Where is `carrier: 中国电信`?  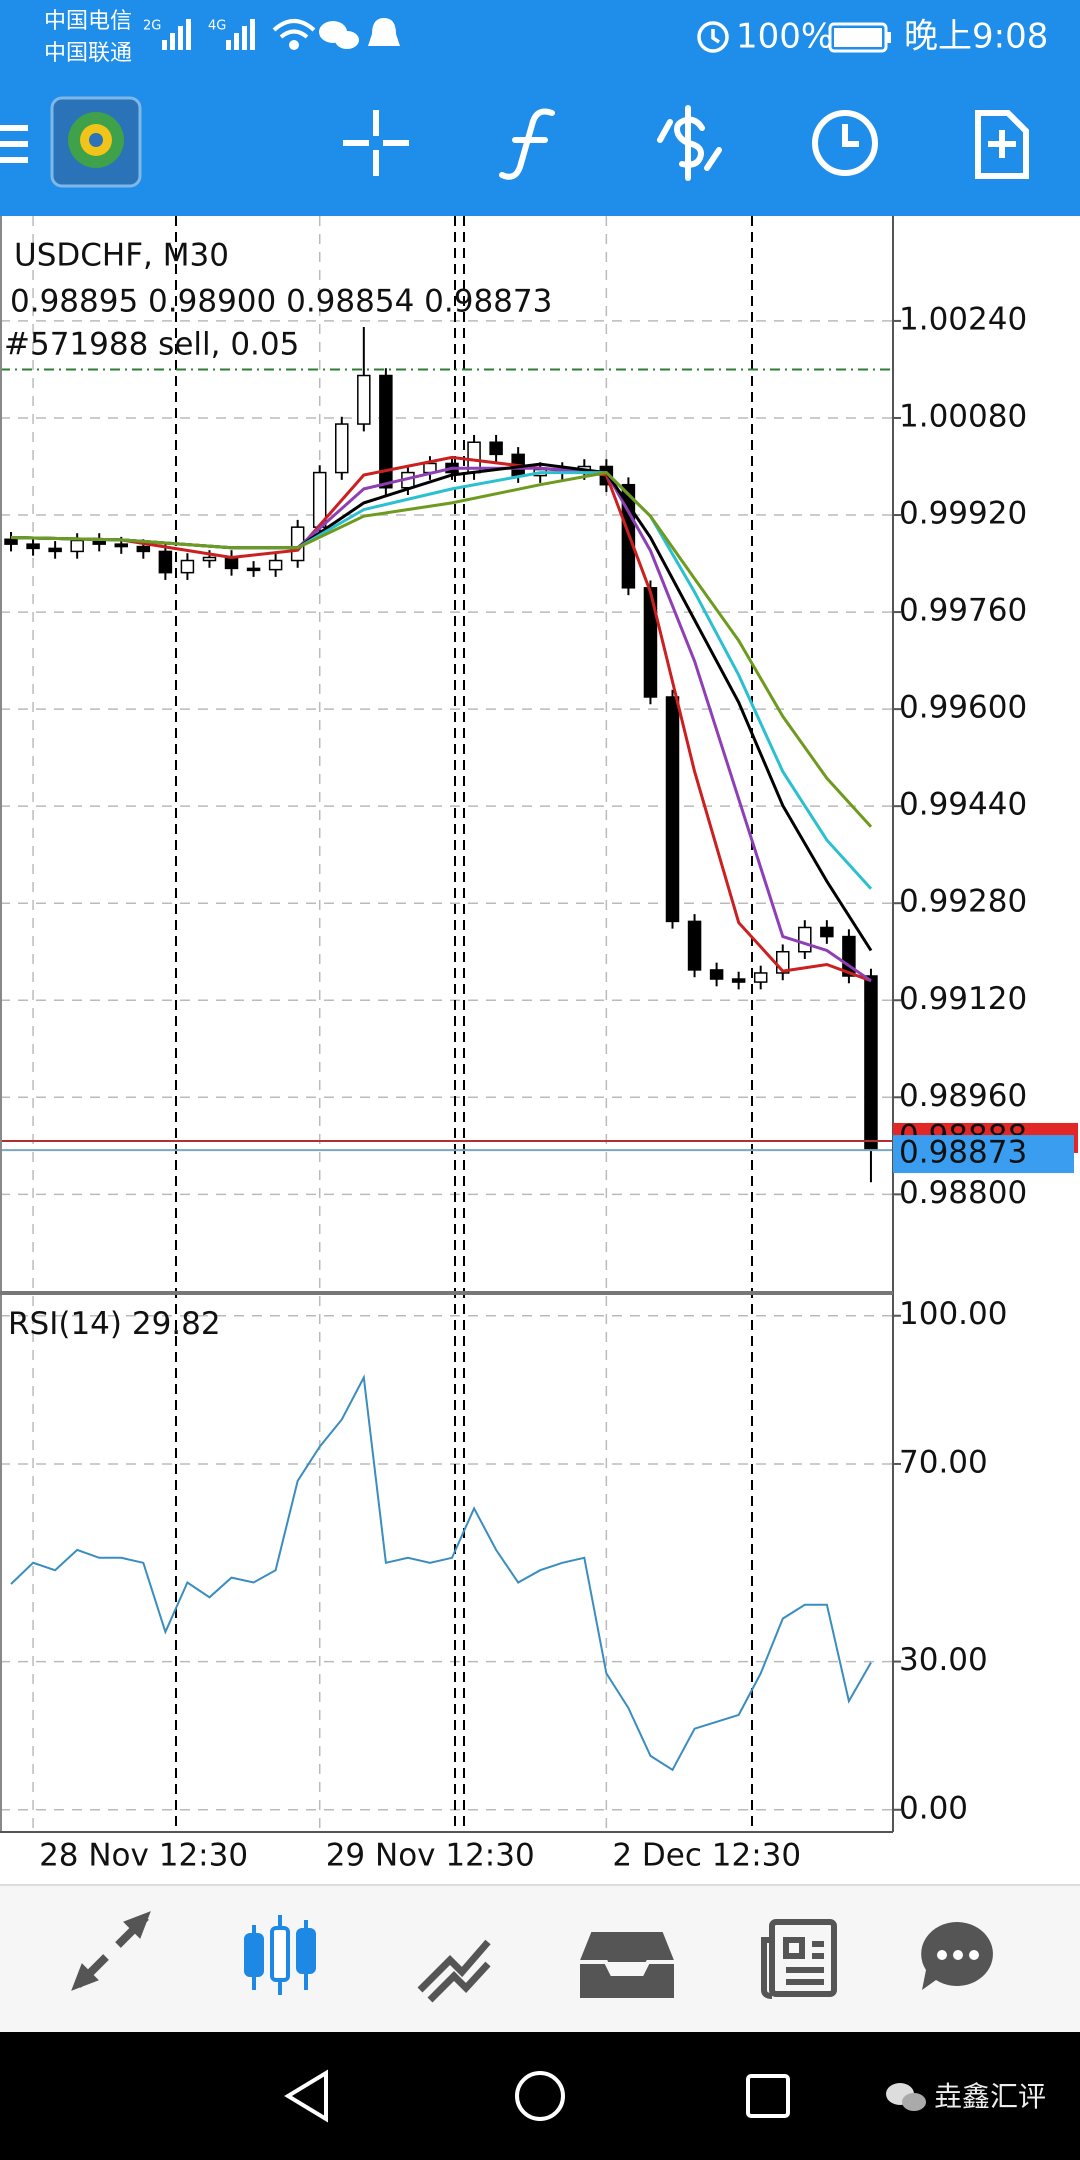
carrier: 中国电信 is located at coordinates (88, 21).